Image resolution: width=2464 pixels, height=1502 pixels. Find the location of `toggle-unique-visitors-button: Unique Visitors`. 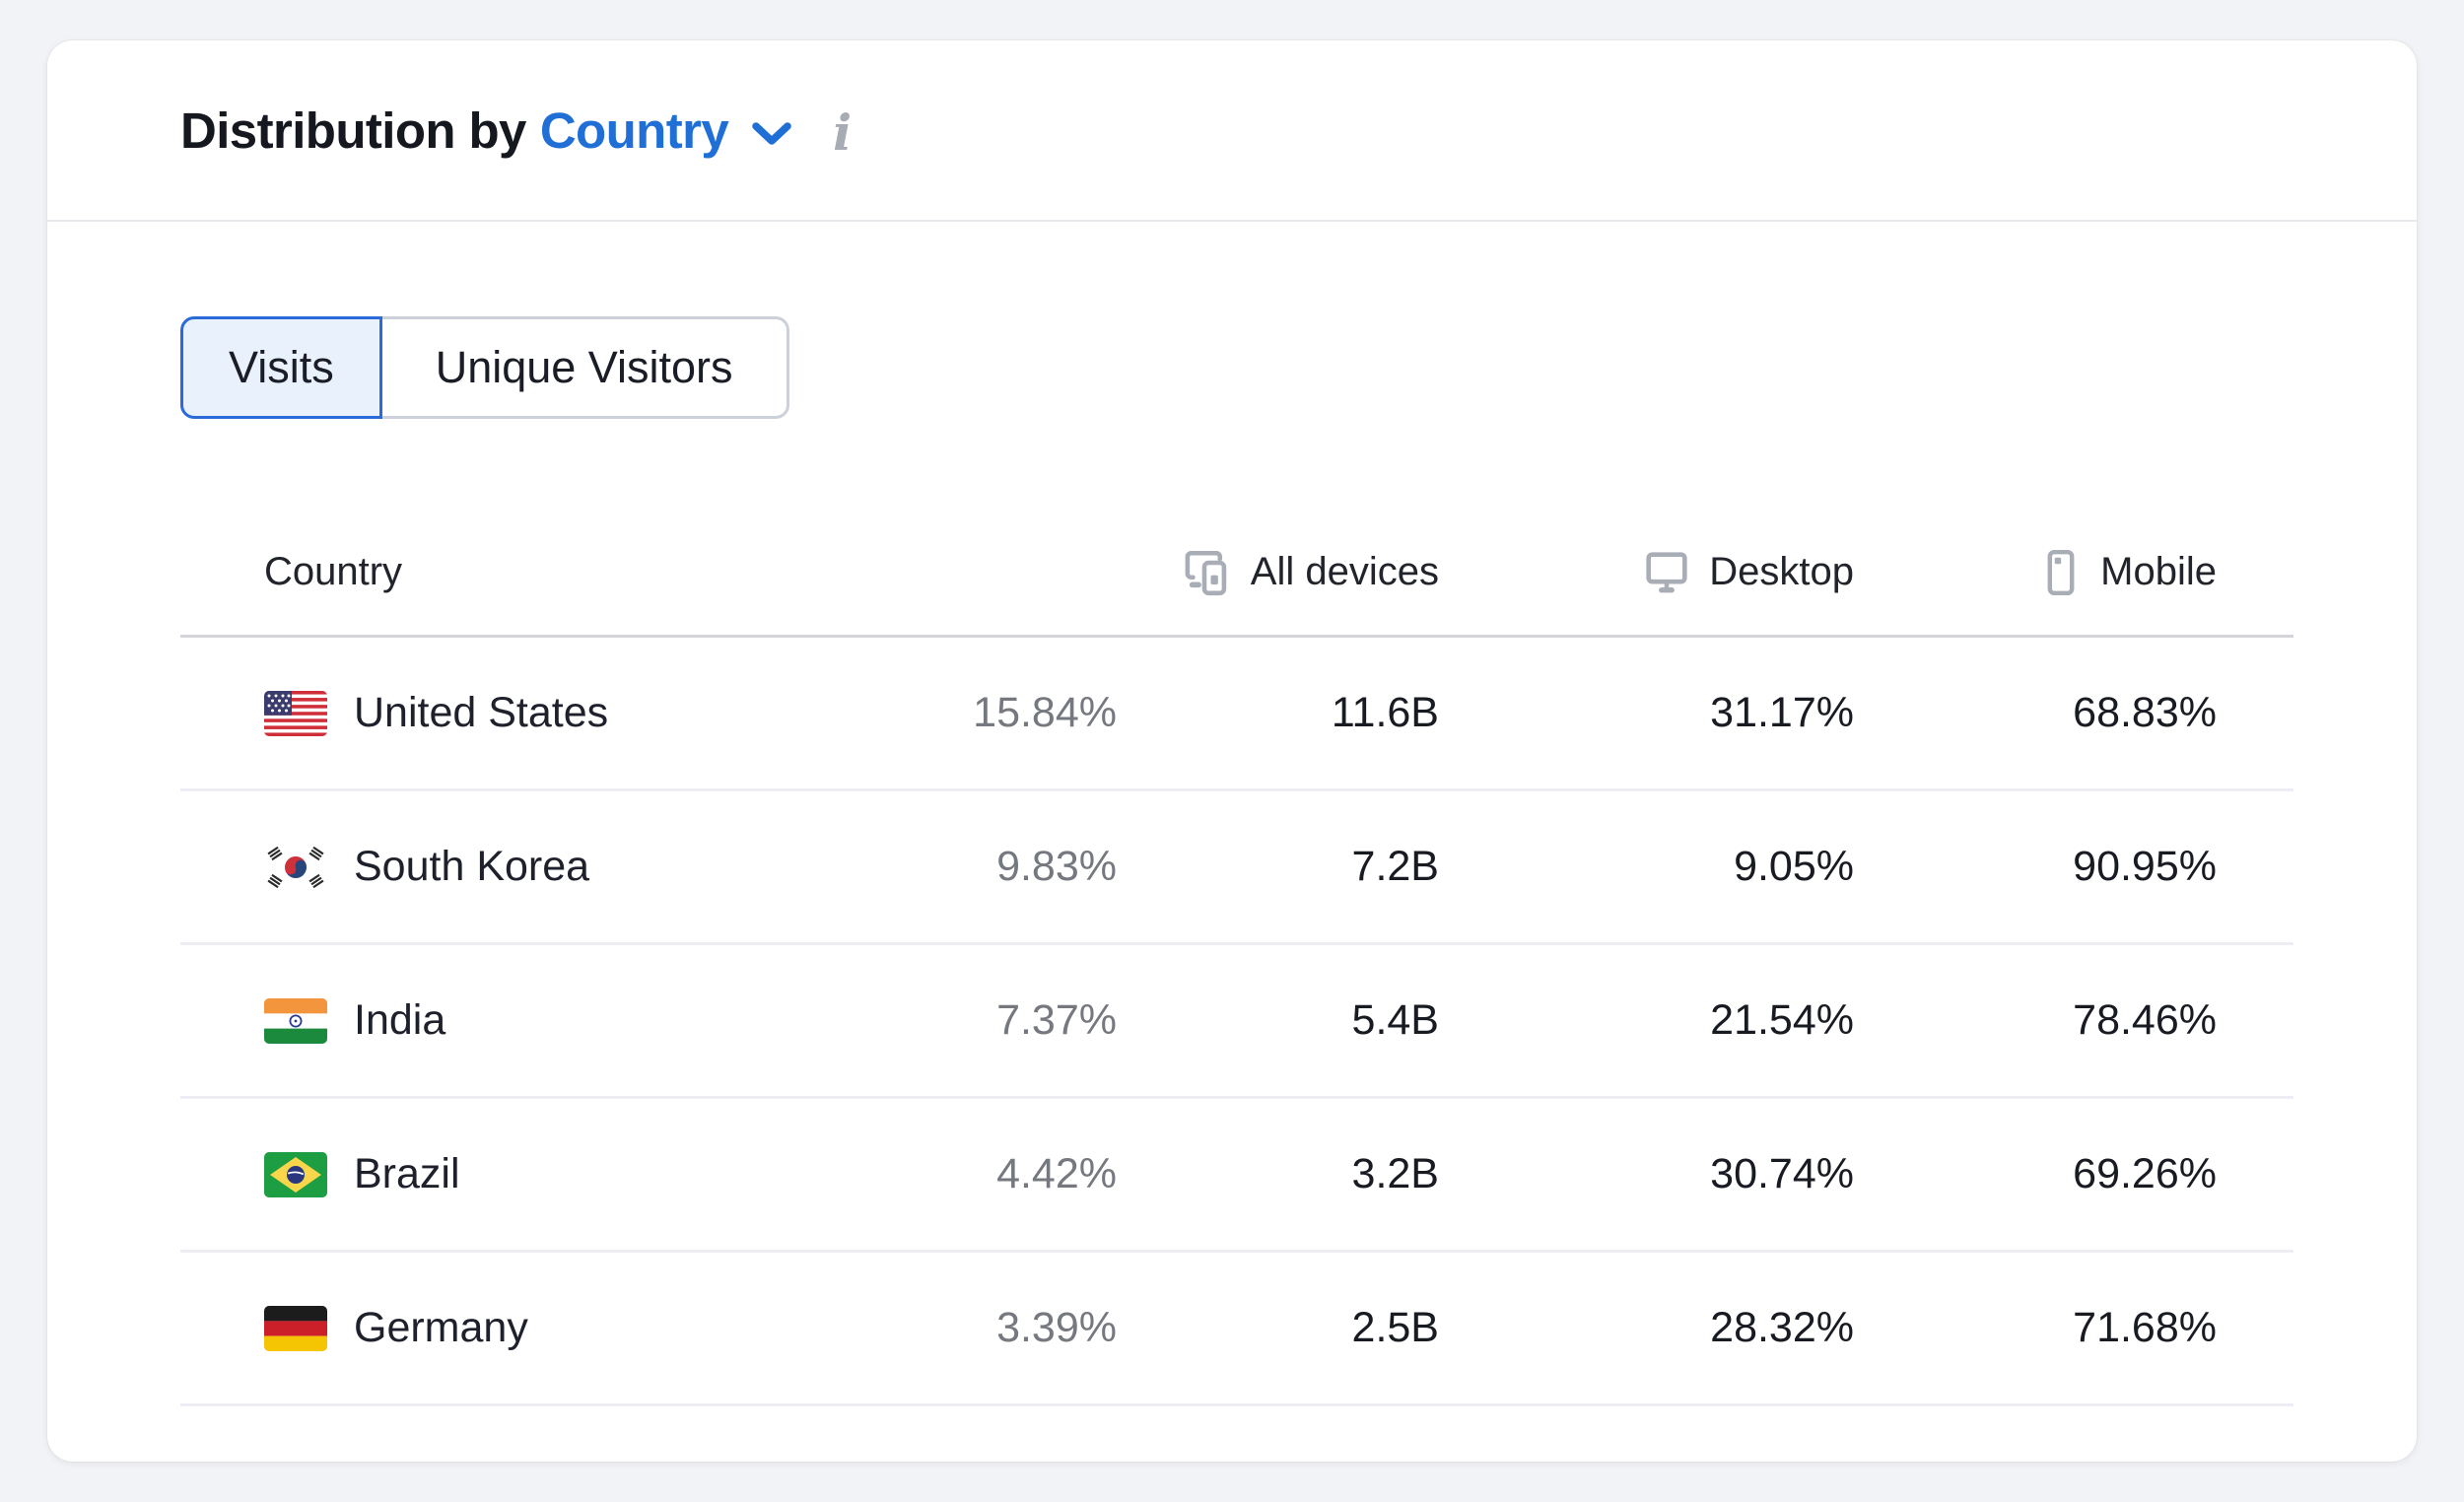

toggle-unique-visitors-button: Unique Visitors is located at coordinates (583, 367).